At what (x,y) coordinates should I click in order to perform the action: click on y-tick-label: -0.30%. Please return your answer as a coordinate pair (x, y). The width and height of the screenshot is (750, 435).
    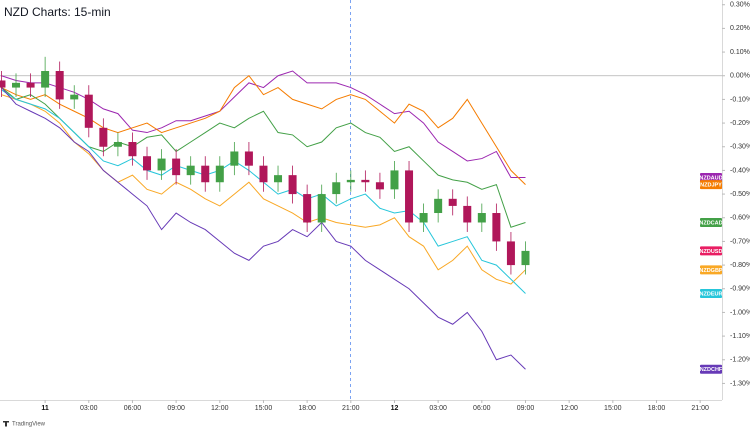
    Looking at the image, I should click on (740, 147).